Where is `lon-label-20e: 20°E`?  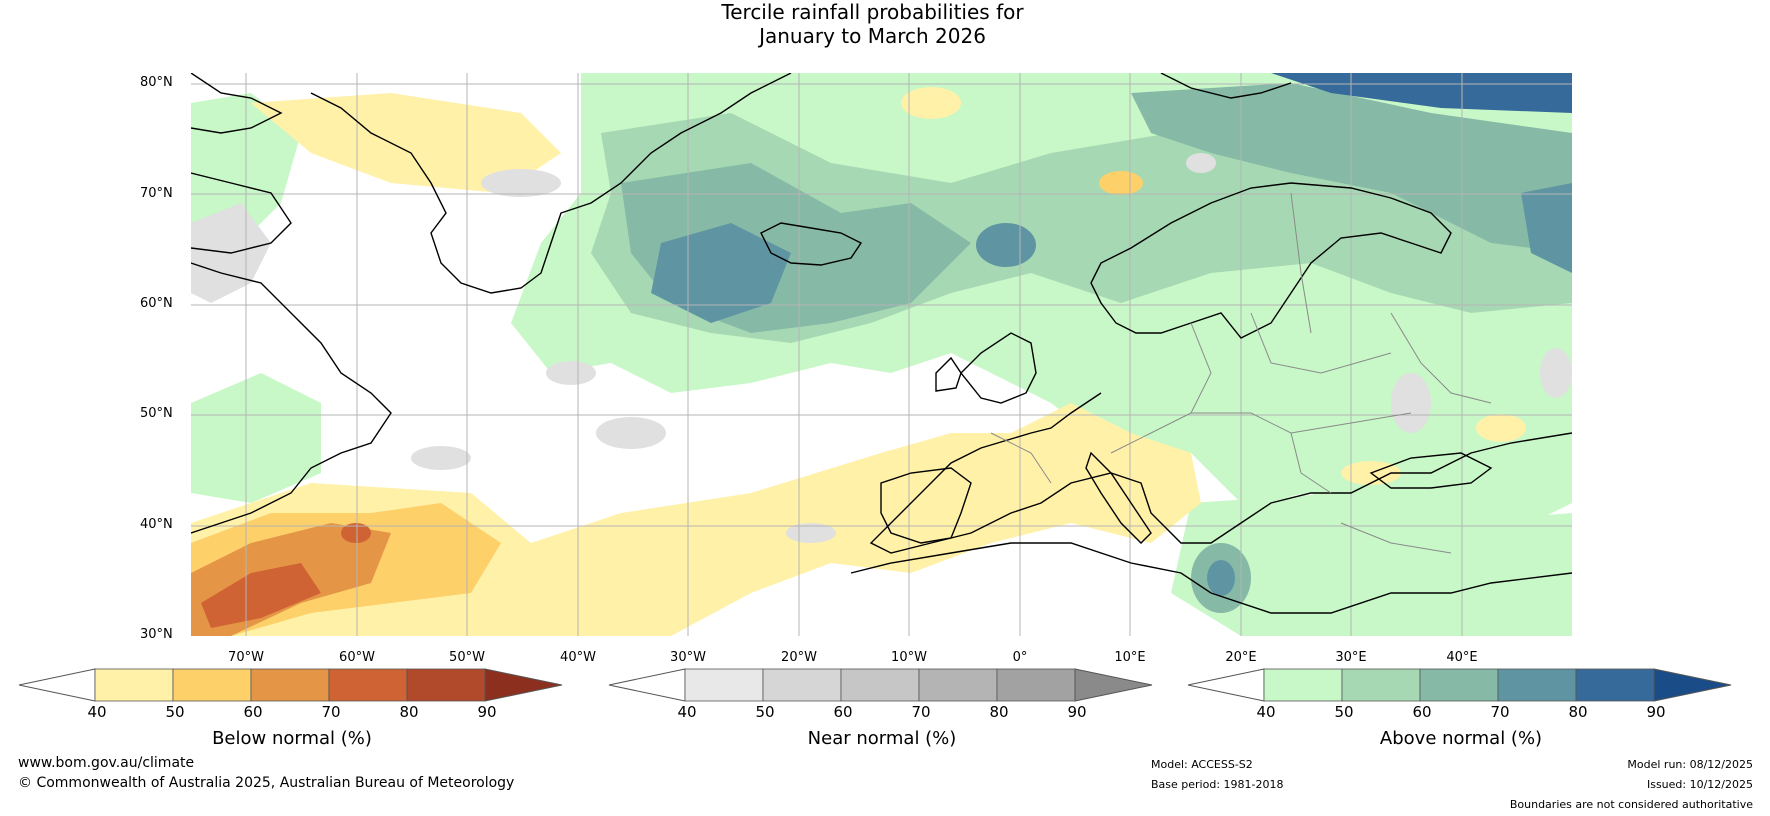 lon-label-20e: 20°E is located at coordinates (1241, 657).